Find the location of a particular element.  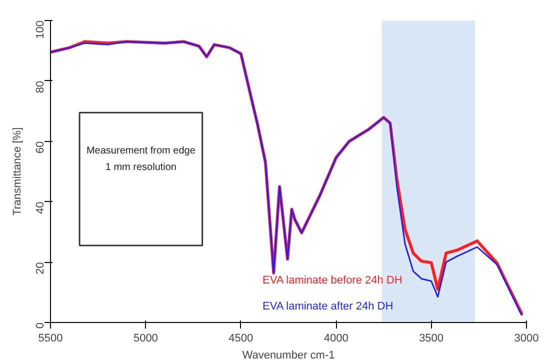

y-tick-label: 20 is located at coordinates (40, 268).